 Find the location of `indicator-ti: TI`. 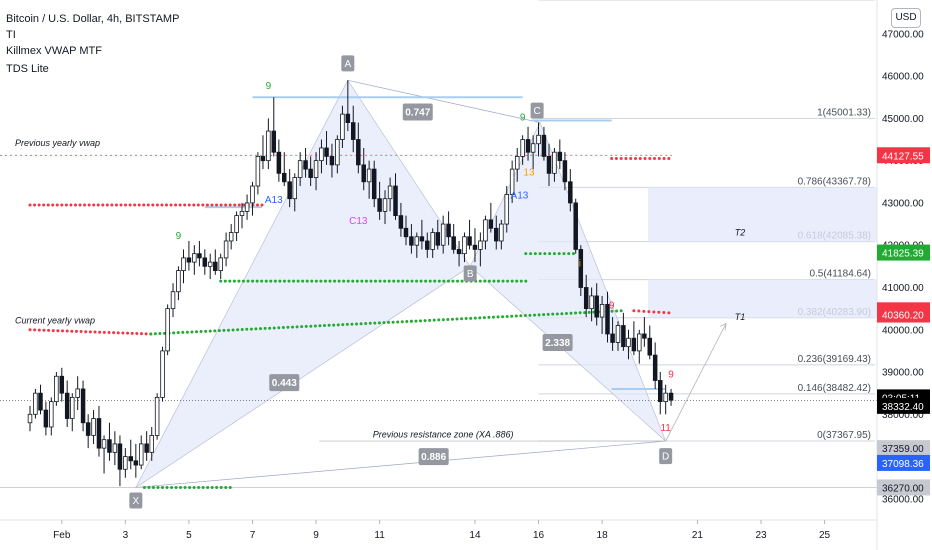

indicator-ti: TI is located at coordinates (11, 35).